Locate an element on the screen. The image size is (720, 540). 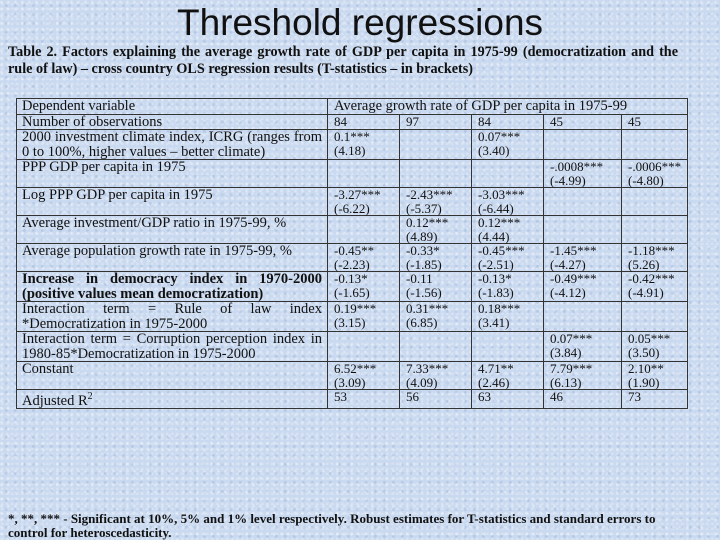
t-statistic: (4.18) is located at coordinates (350, 150).